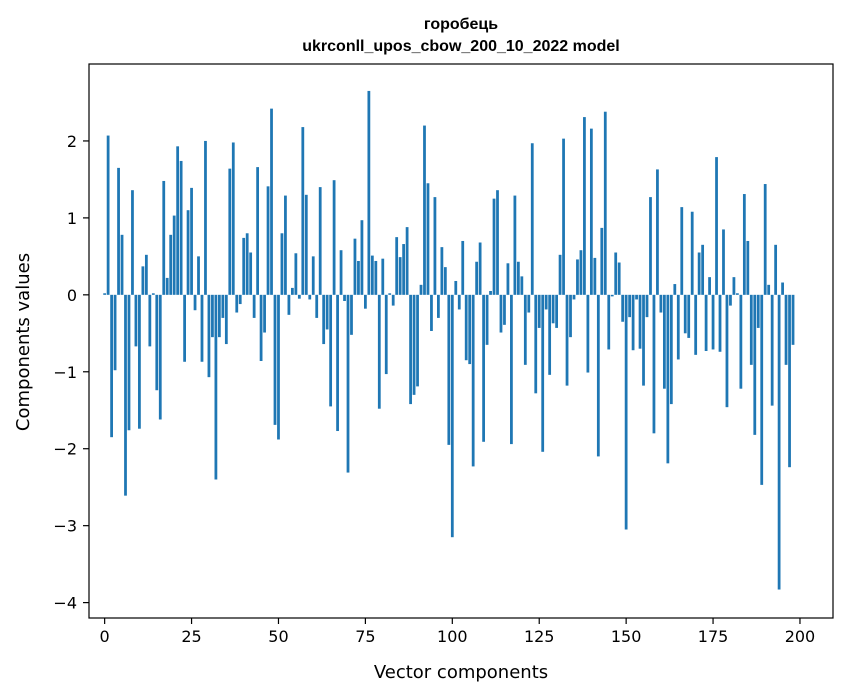  Describe the element at coordinates (461, 24) in the screenshot. I see `chart-title: горобець` at that location.